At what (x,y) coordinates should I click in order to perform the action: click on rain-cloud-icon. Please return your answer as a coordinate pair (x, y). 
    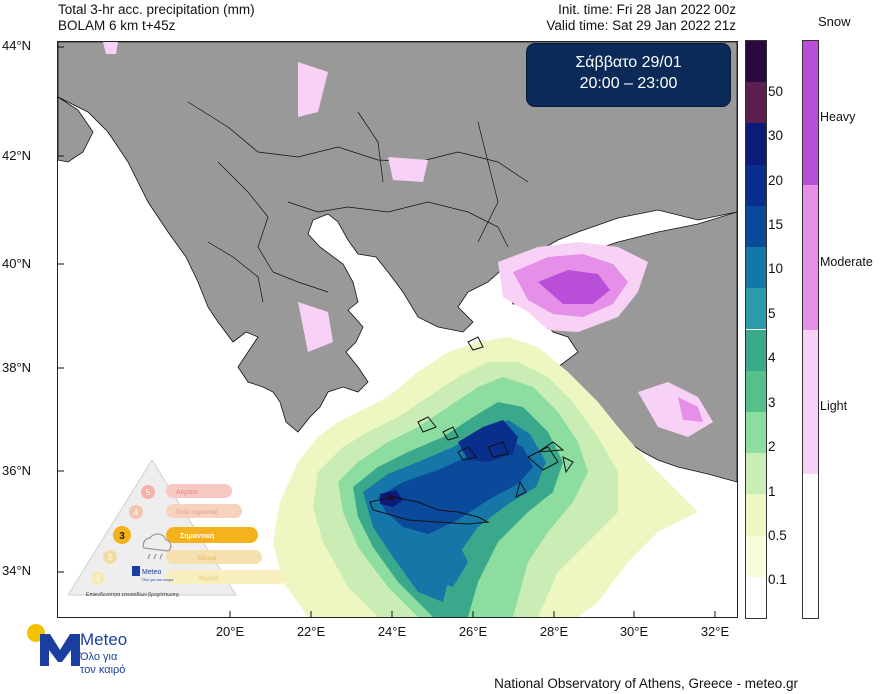
    Looking at the image, I should click on (157, 546).